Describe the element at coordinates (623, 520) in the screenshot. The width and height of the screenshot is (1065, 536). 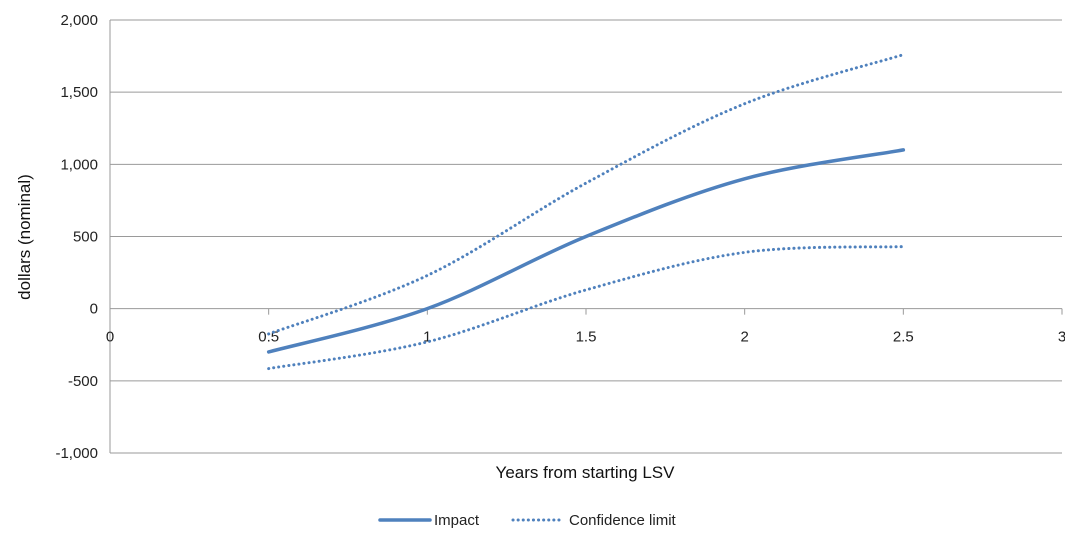
I see `legend-label: Confidence limit` at that location.